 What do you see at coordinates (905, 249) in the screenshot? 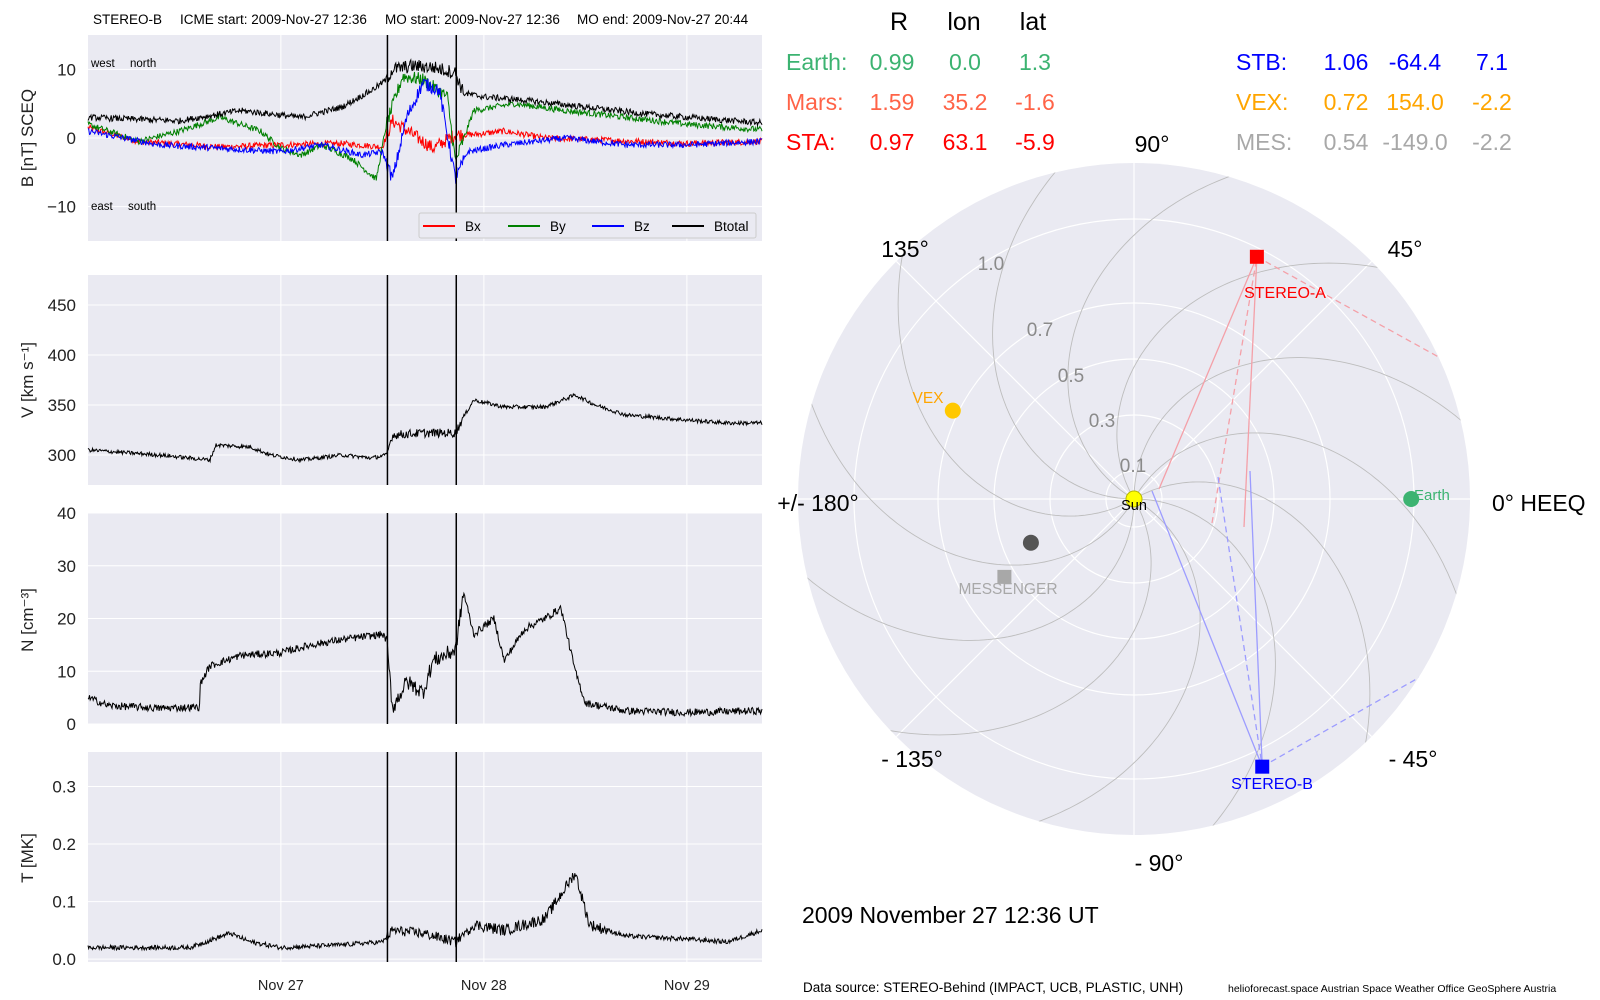
I see `angle-label: 135°` at bounding box center [905, 249].